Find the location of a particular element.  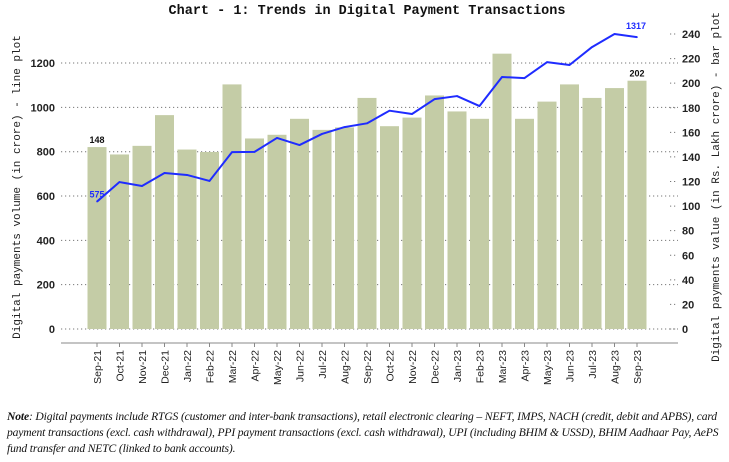

note-label: Note is located at coordinates (18, 416).